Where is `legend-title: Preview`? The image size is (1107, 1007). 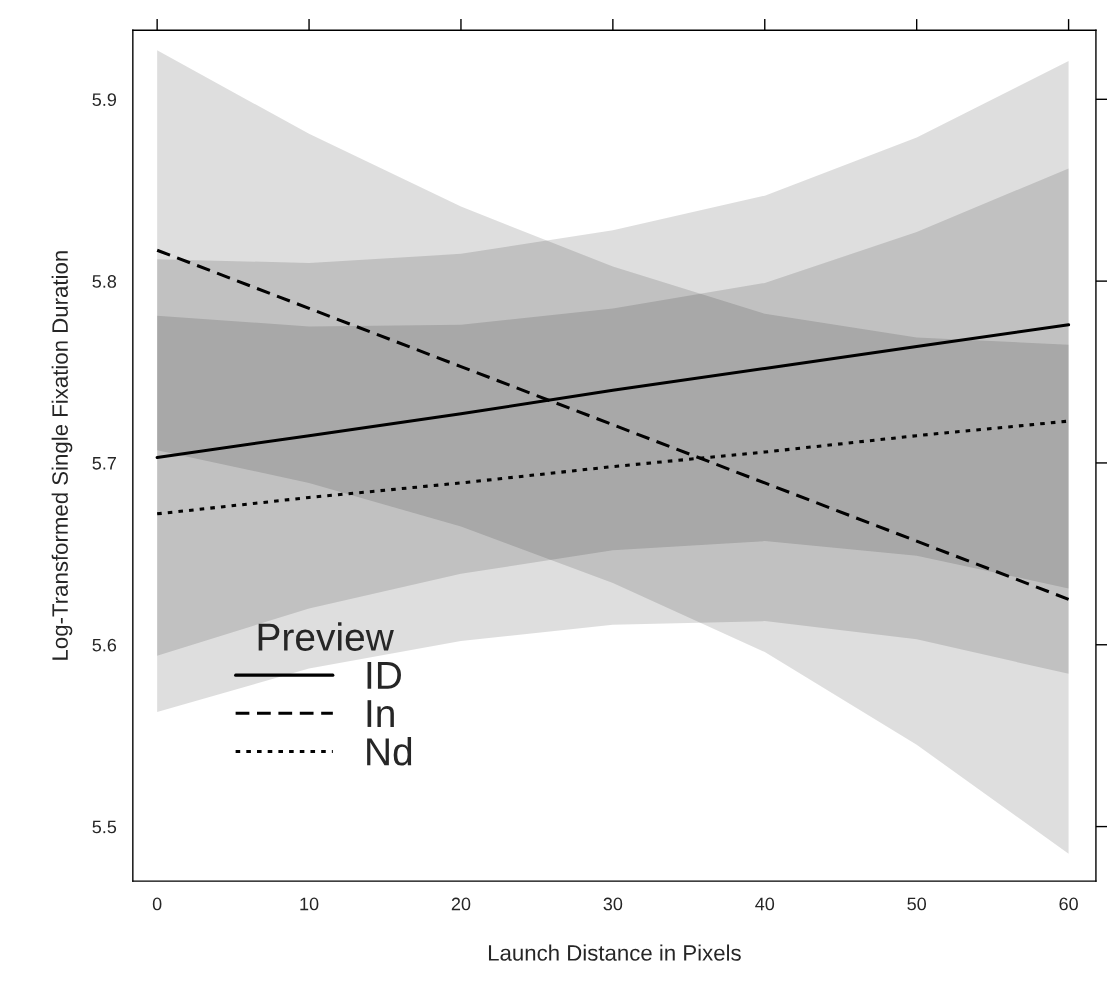
legend-title: Preview is located at coordinates (326, 636).